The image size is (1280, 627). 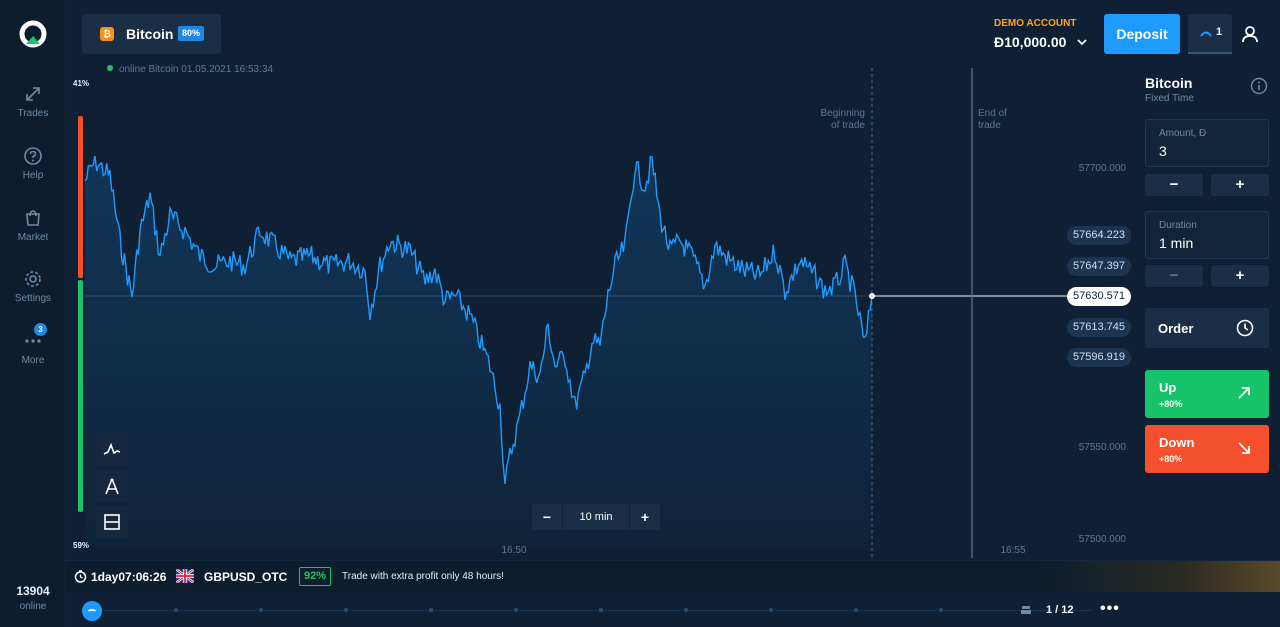 What do you see at coordinates (1171, 459) in the screenshot?
I see `down-payout: +80%` at bounding box center [1171, 459].